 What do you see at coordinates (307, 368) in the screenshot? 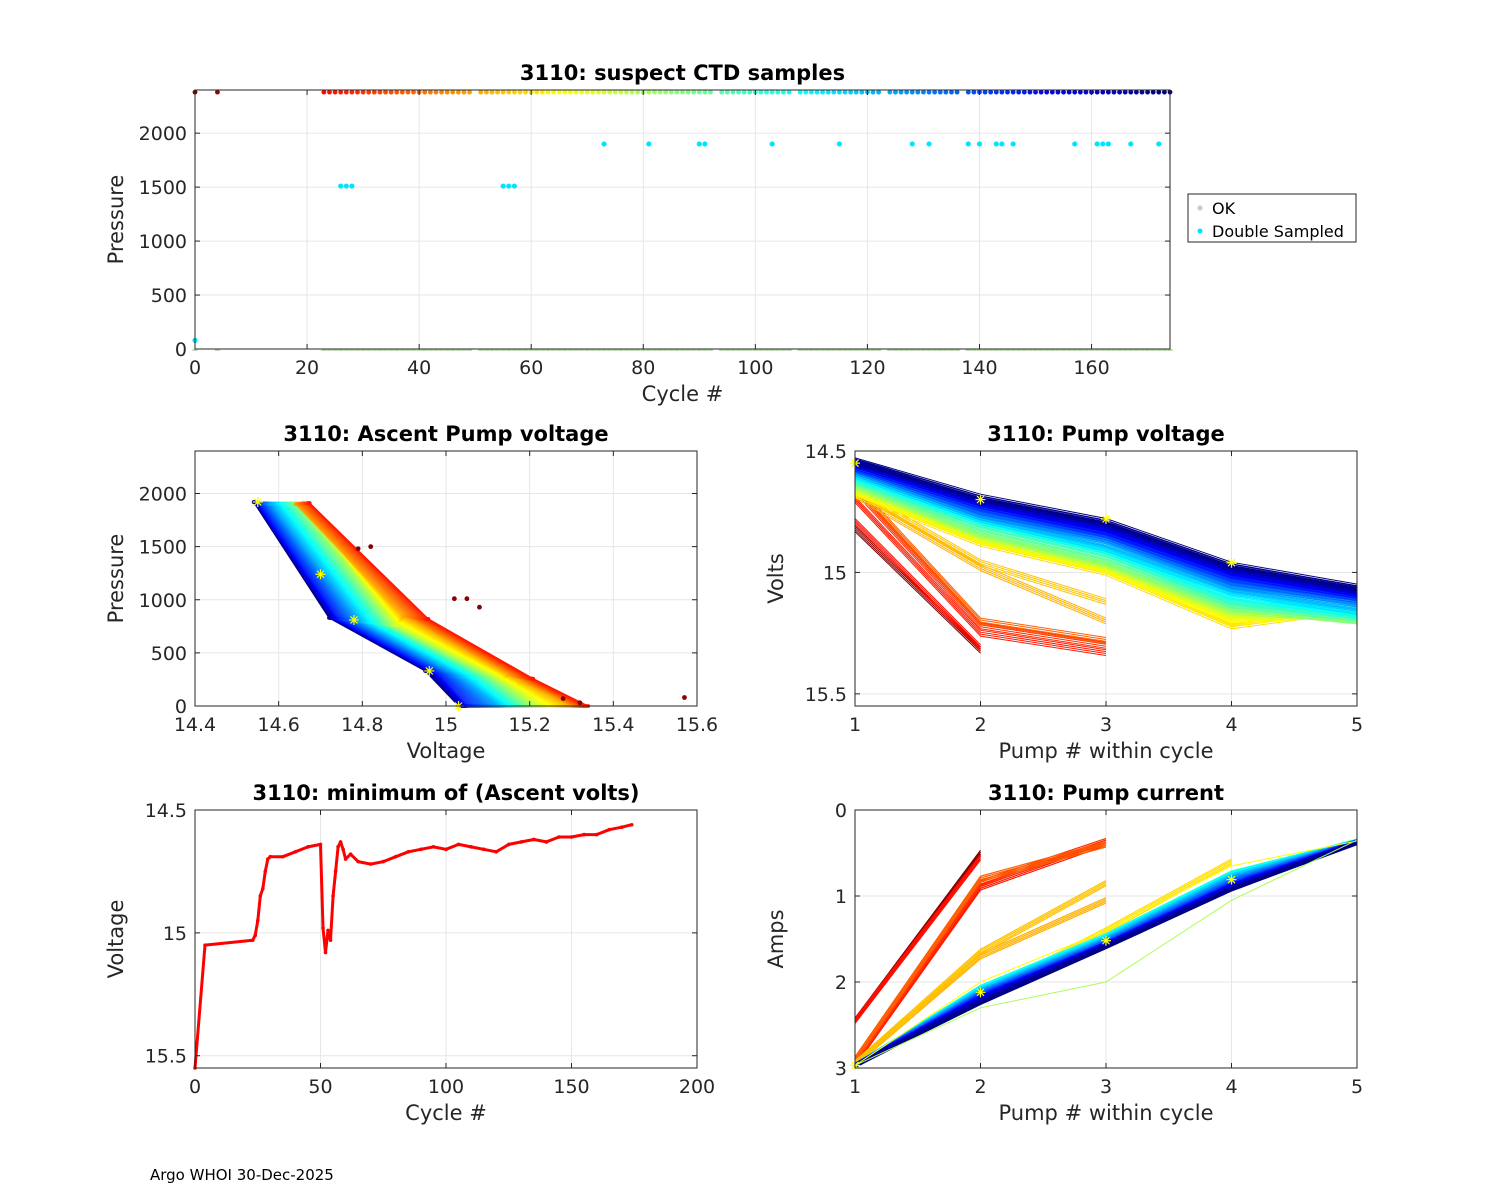
I see `x-tick-label: 20` at bounding box center [307, 368].